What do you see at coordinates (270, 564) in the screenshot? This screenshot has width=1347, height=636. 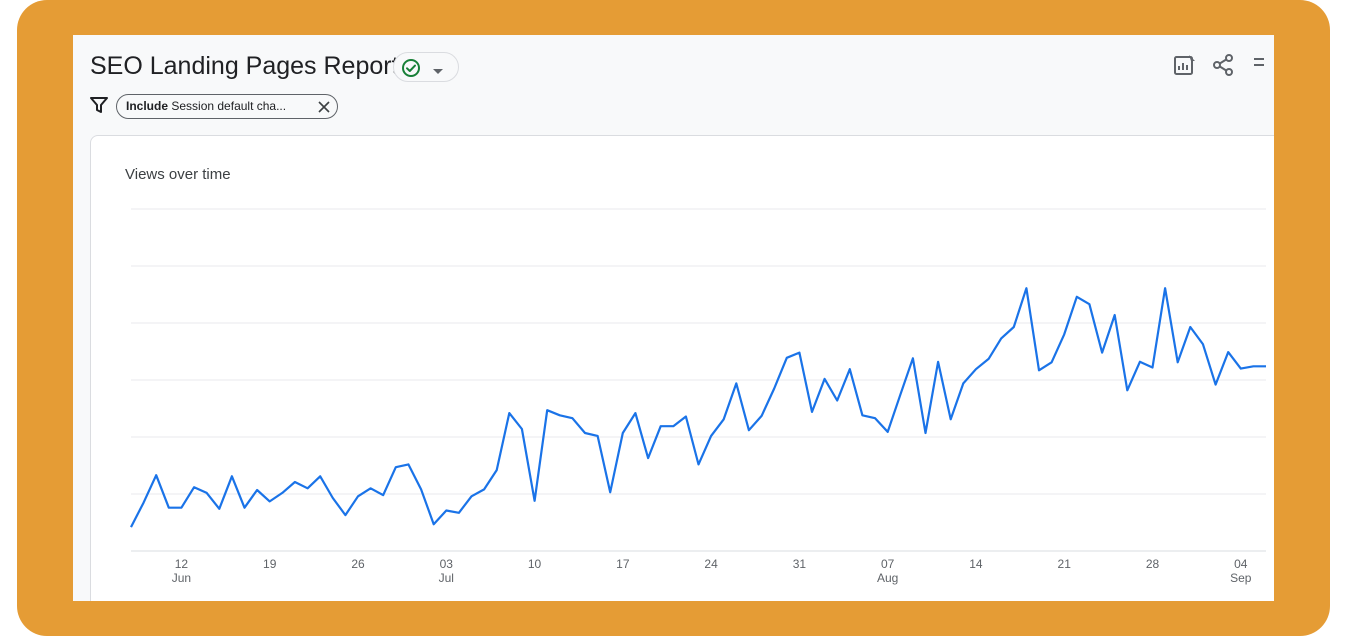 I see `x-tick-label: 19` at bounding box center [270, 564].